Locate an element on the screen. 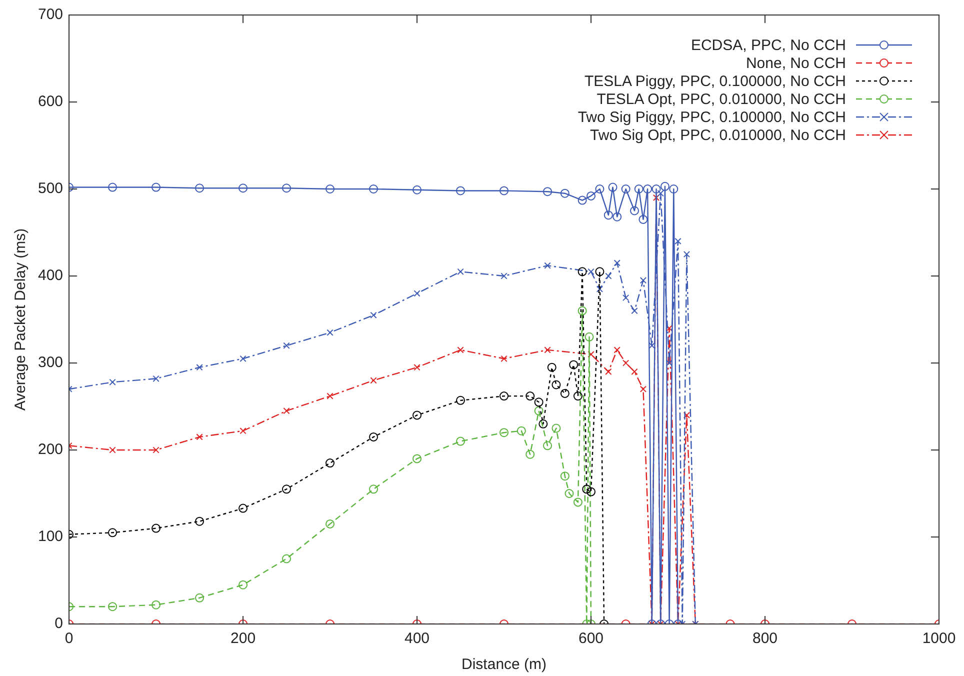 Image resolution: width=964 pixels, height=676 pixels. x-tick-label: 1000 is located at coordinates (939, 639).